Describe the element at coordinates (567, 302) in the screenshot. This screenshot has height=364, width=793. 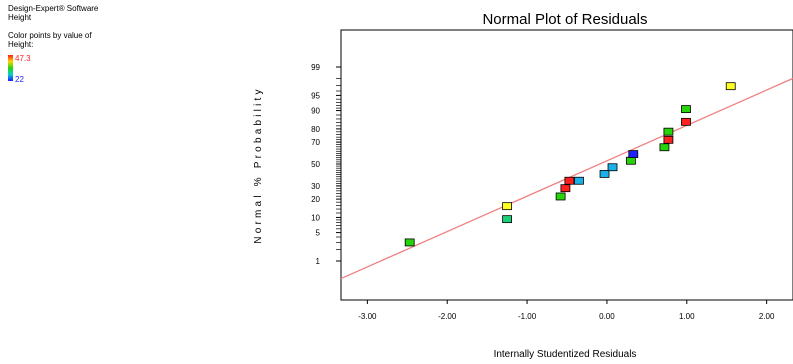
I see `x-tick-marks` at that location.